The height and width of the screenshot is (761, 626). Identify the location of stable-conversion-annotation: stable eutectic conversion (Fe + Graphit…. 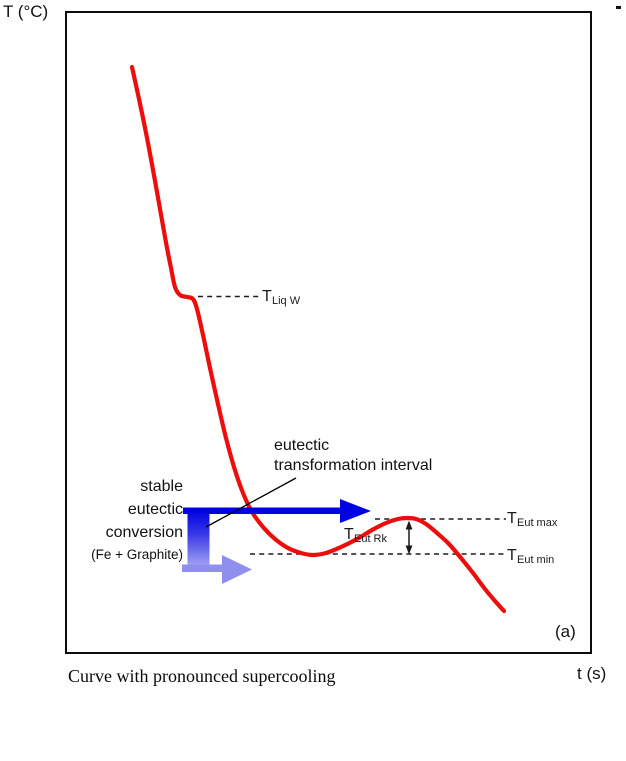
(137, 520).